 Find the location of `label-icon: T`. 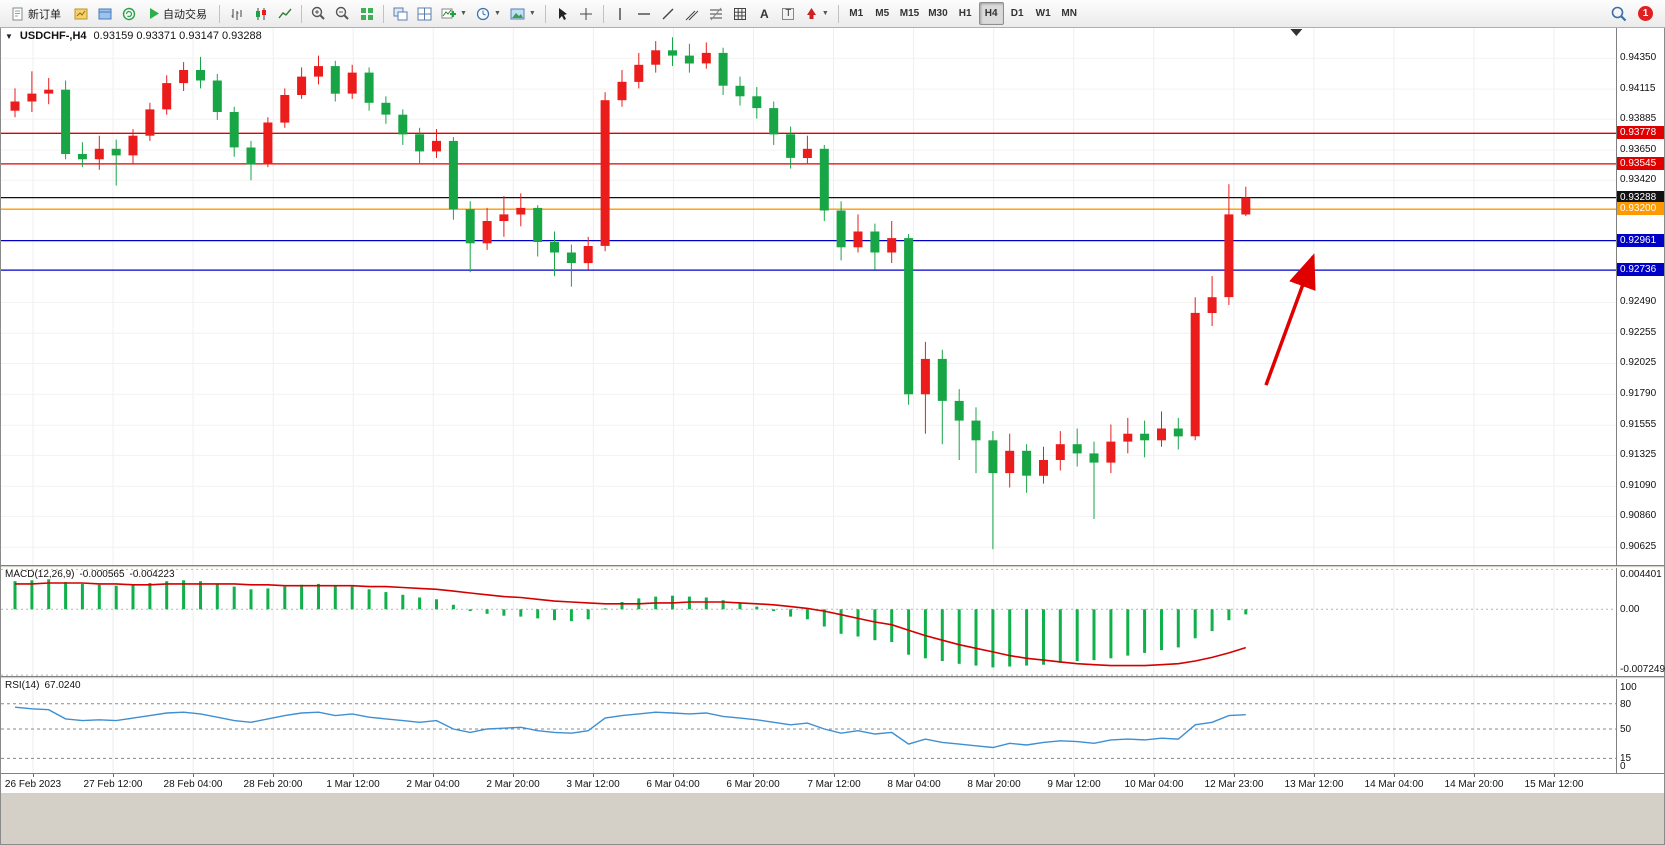

label-icon: T is located at coordinates (788, 13).